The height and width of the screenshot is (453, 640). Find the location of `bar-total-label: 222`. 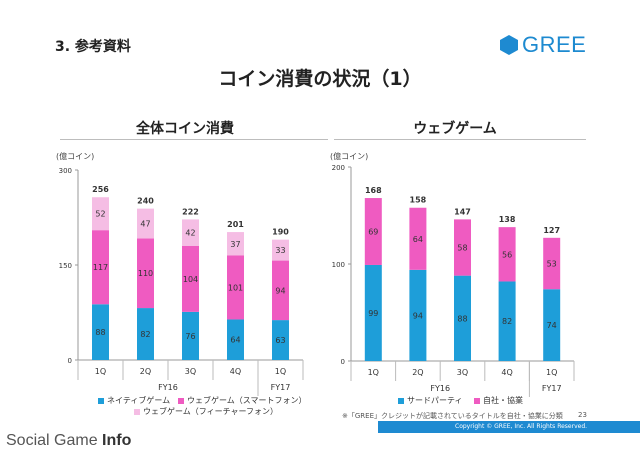

bar-total-label: 222 is located at coordinates (190, 211).